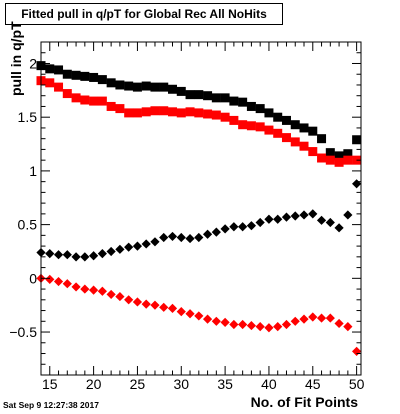  Describe the element at coordinates (357, 384) in the screenshot. I see `x-tick-label: 50` at that location.